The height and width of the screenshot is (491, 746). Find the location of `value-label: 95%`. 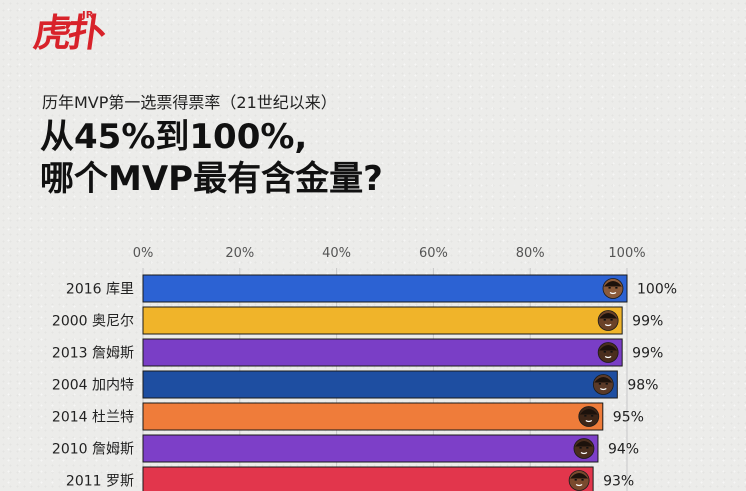

value-label: 95% is located at coordinates (628, 418).